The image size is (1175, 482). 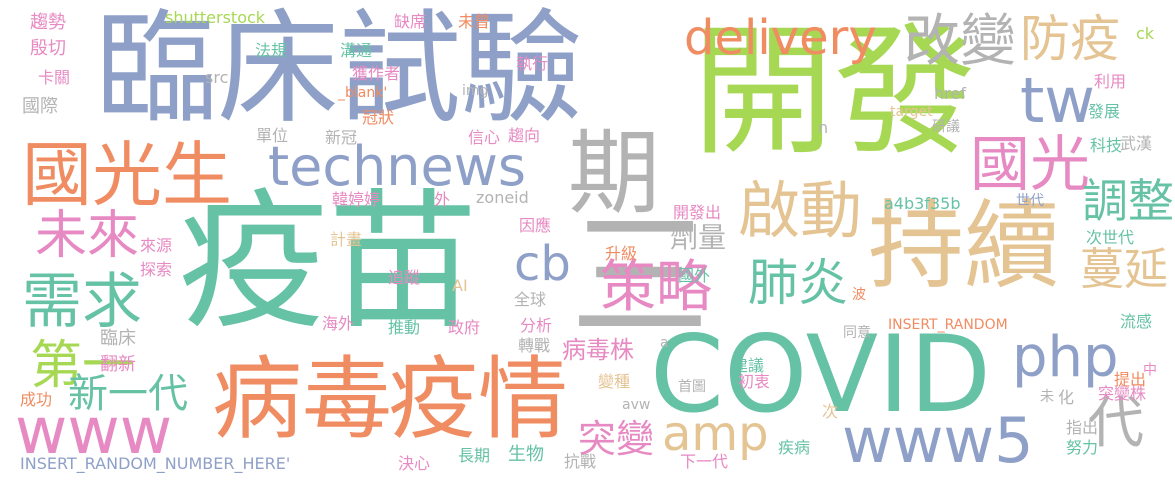 What do you see at coordinates (798, 283) in the screenshot?
I see `word-19: 肺炎` at bounding box center [798, 283].